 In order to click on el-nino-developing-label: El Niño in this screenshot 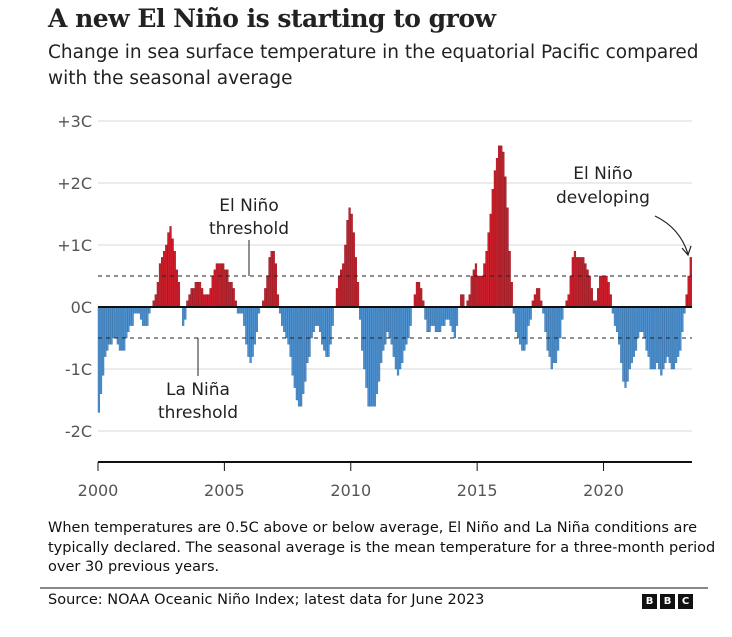, I will do `click(602, 174)`.